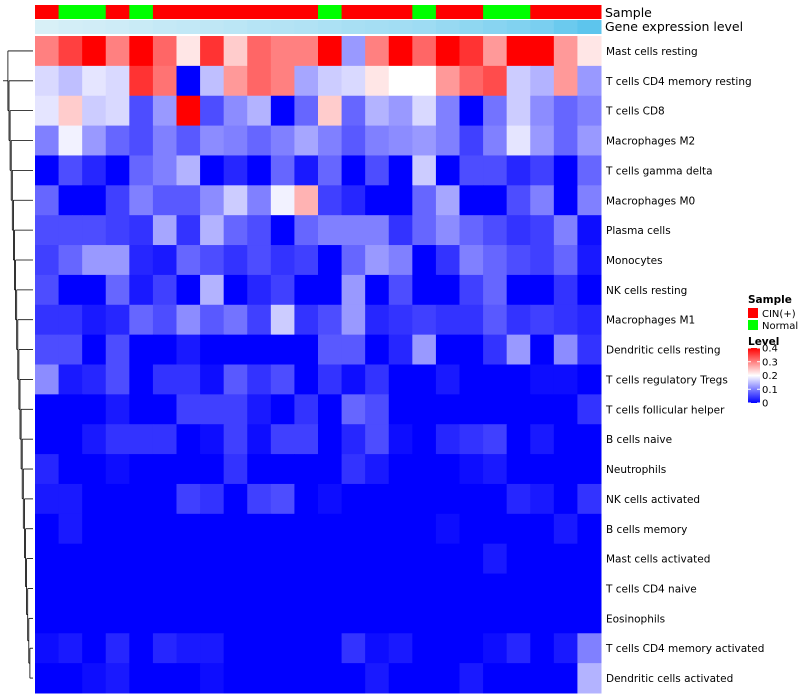 The image size is (800, 700). Describe the element at coordinates (765, 404) in the screenshot. I see `legend-tick-label: 0` at that location.